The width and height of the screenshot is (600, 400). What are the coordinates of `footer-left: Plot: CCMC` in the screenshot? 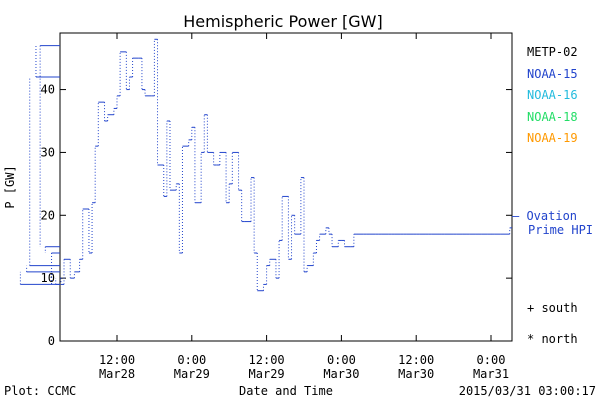 It's located at (40, 391).